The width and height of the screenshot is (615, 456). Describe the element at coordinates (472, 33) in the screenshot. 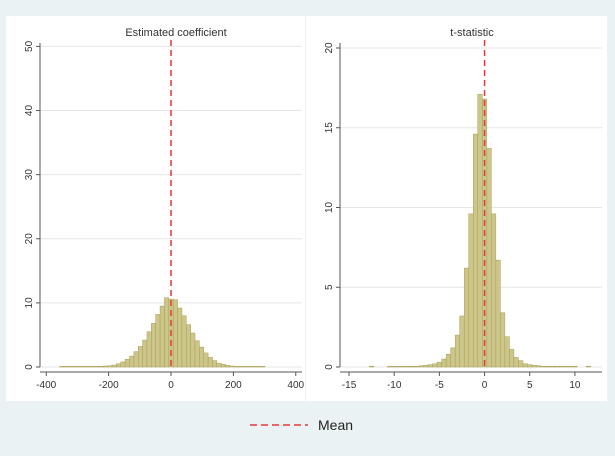

I see `chart-title: t-statistic` at that location.